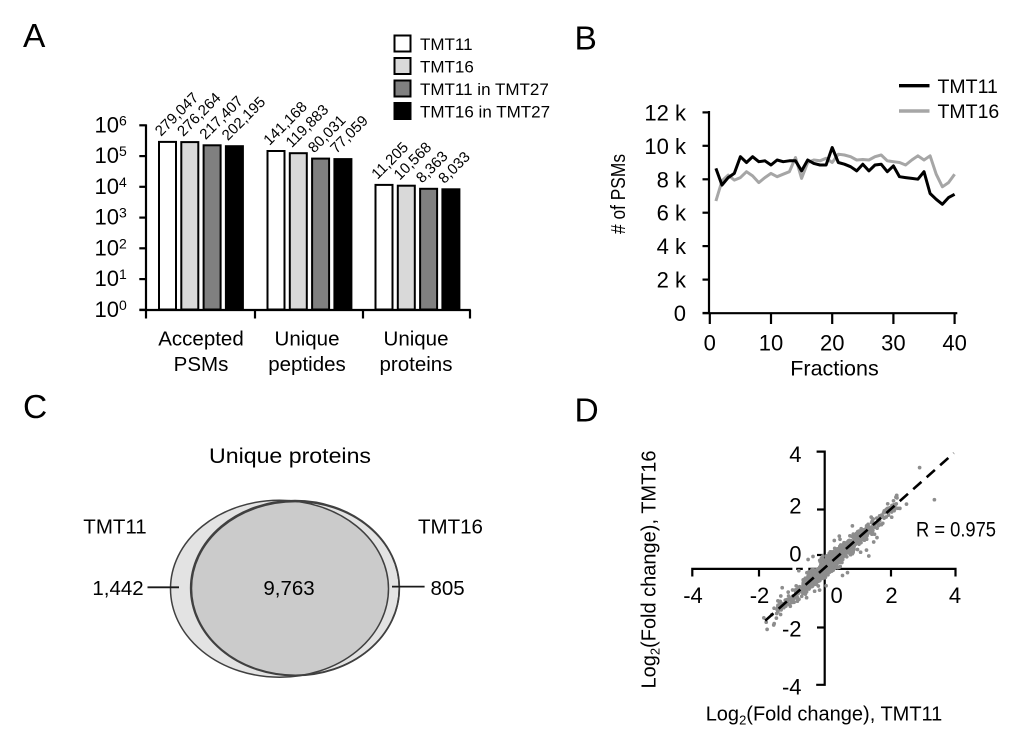  I want to click on svg-text: 9,763, so click(288, 588).